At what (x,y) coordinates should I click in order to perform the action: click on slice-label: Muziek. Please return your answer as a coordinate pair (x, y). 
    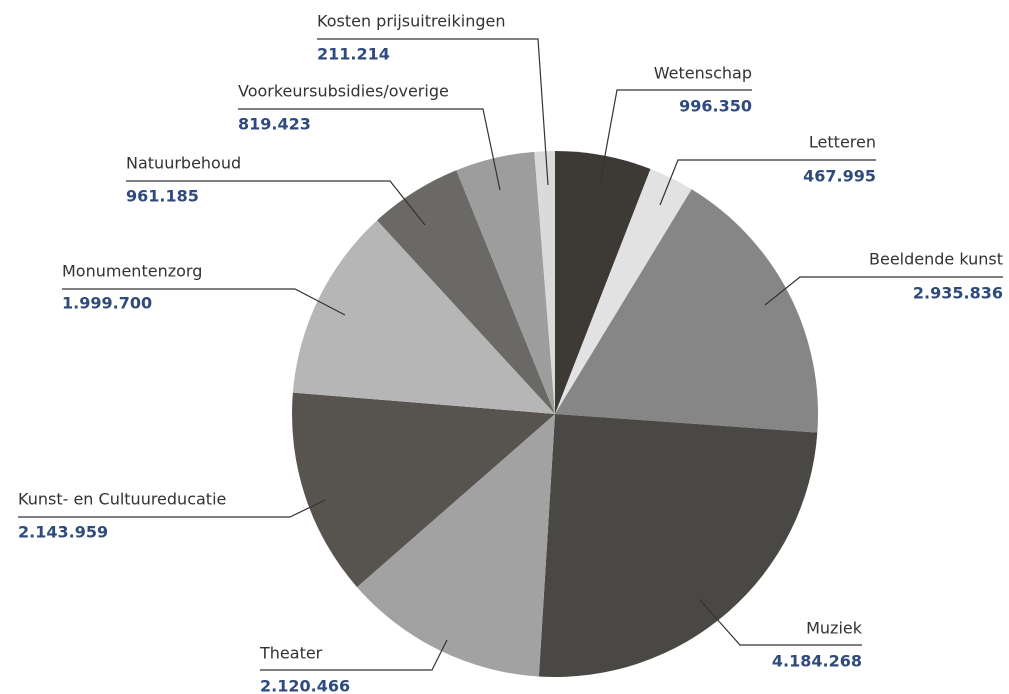
    Looking at the image, I should click on (834, 628).